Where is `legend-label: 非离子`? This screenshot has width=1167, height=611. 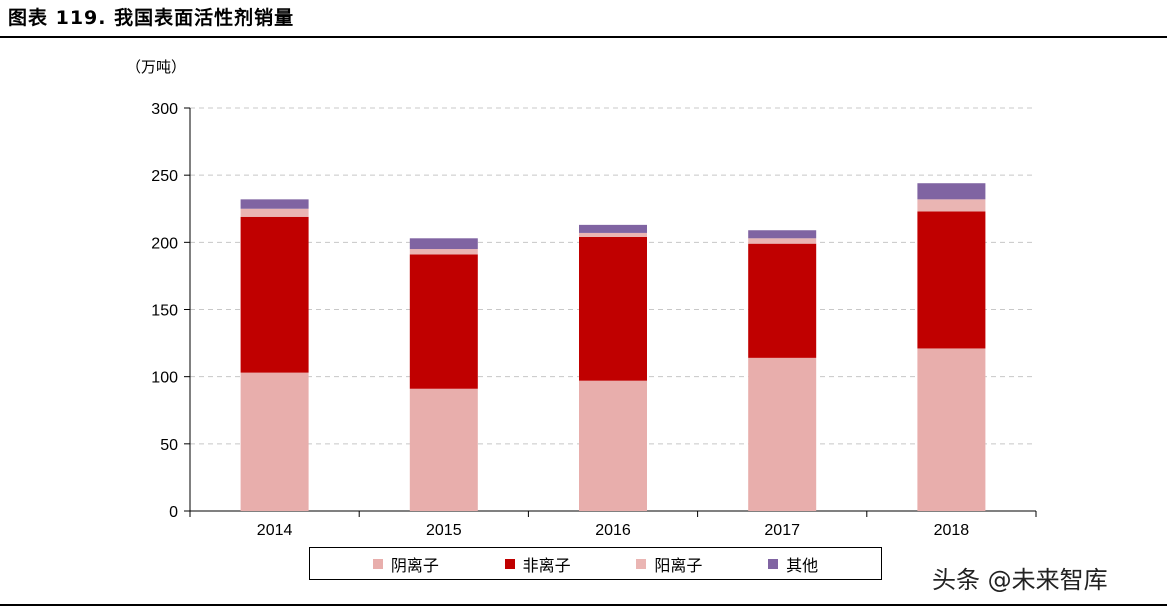
legend-label: 非离子 is located at coordinates (546, 565).